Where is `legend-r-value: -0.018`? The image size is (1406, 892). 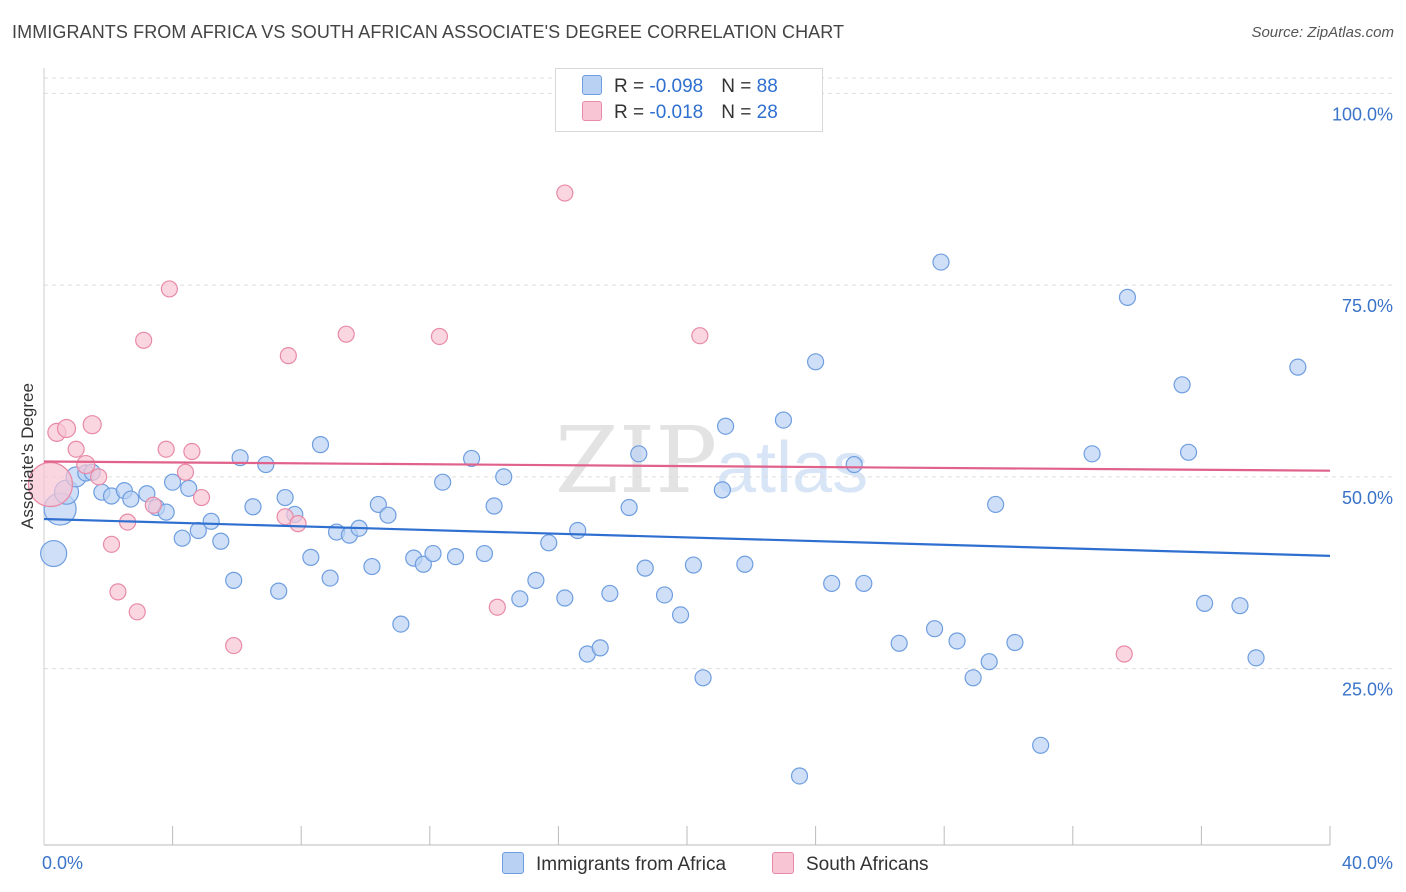 legend-r-value: -0.018 is located at coordinates (676, 112).